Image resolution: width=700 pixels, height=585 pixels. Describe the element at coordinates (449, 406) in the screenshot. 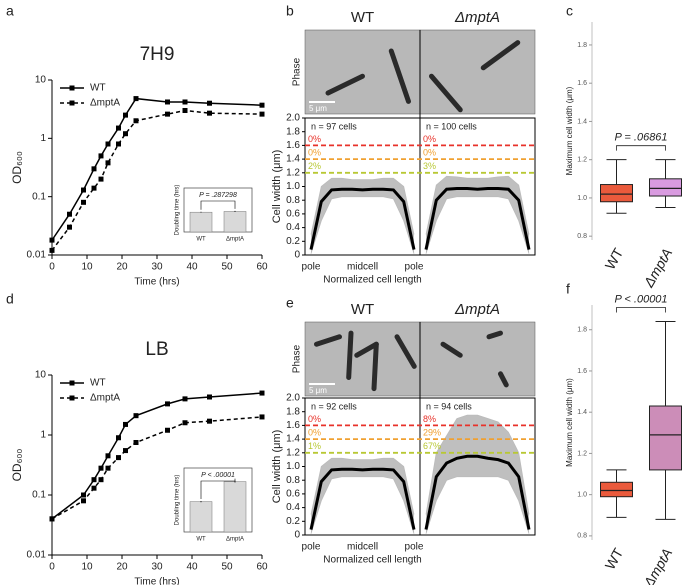

I see `n-label: n = 94 cells` at that location.